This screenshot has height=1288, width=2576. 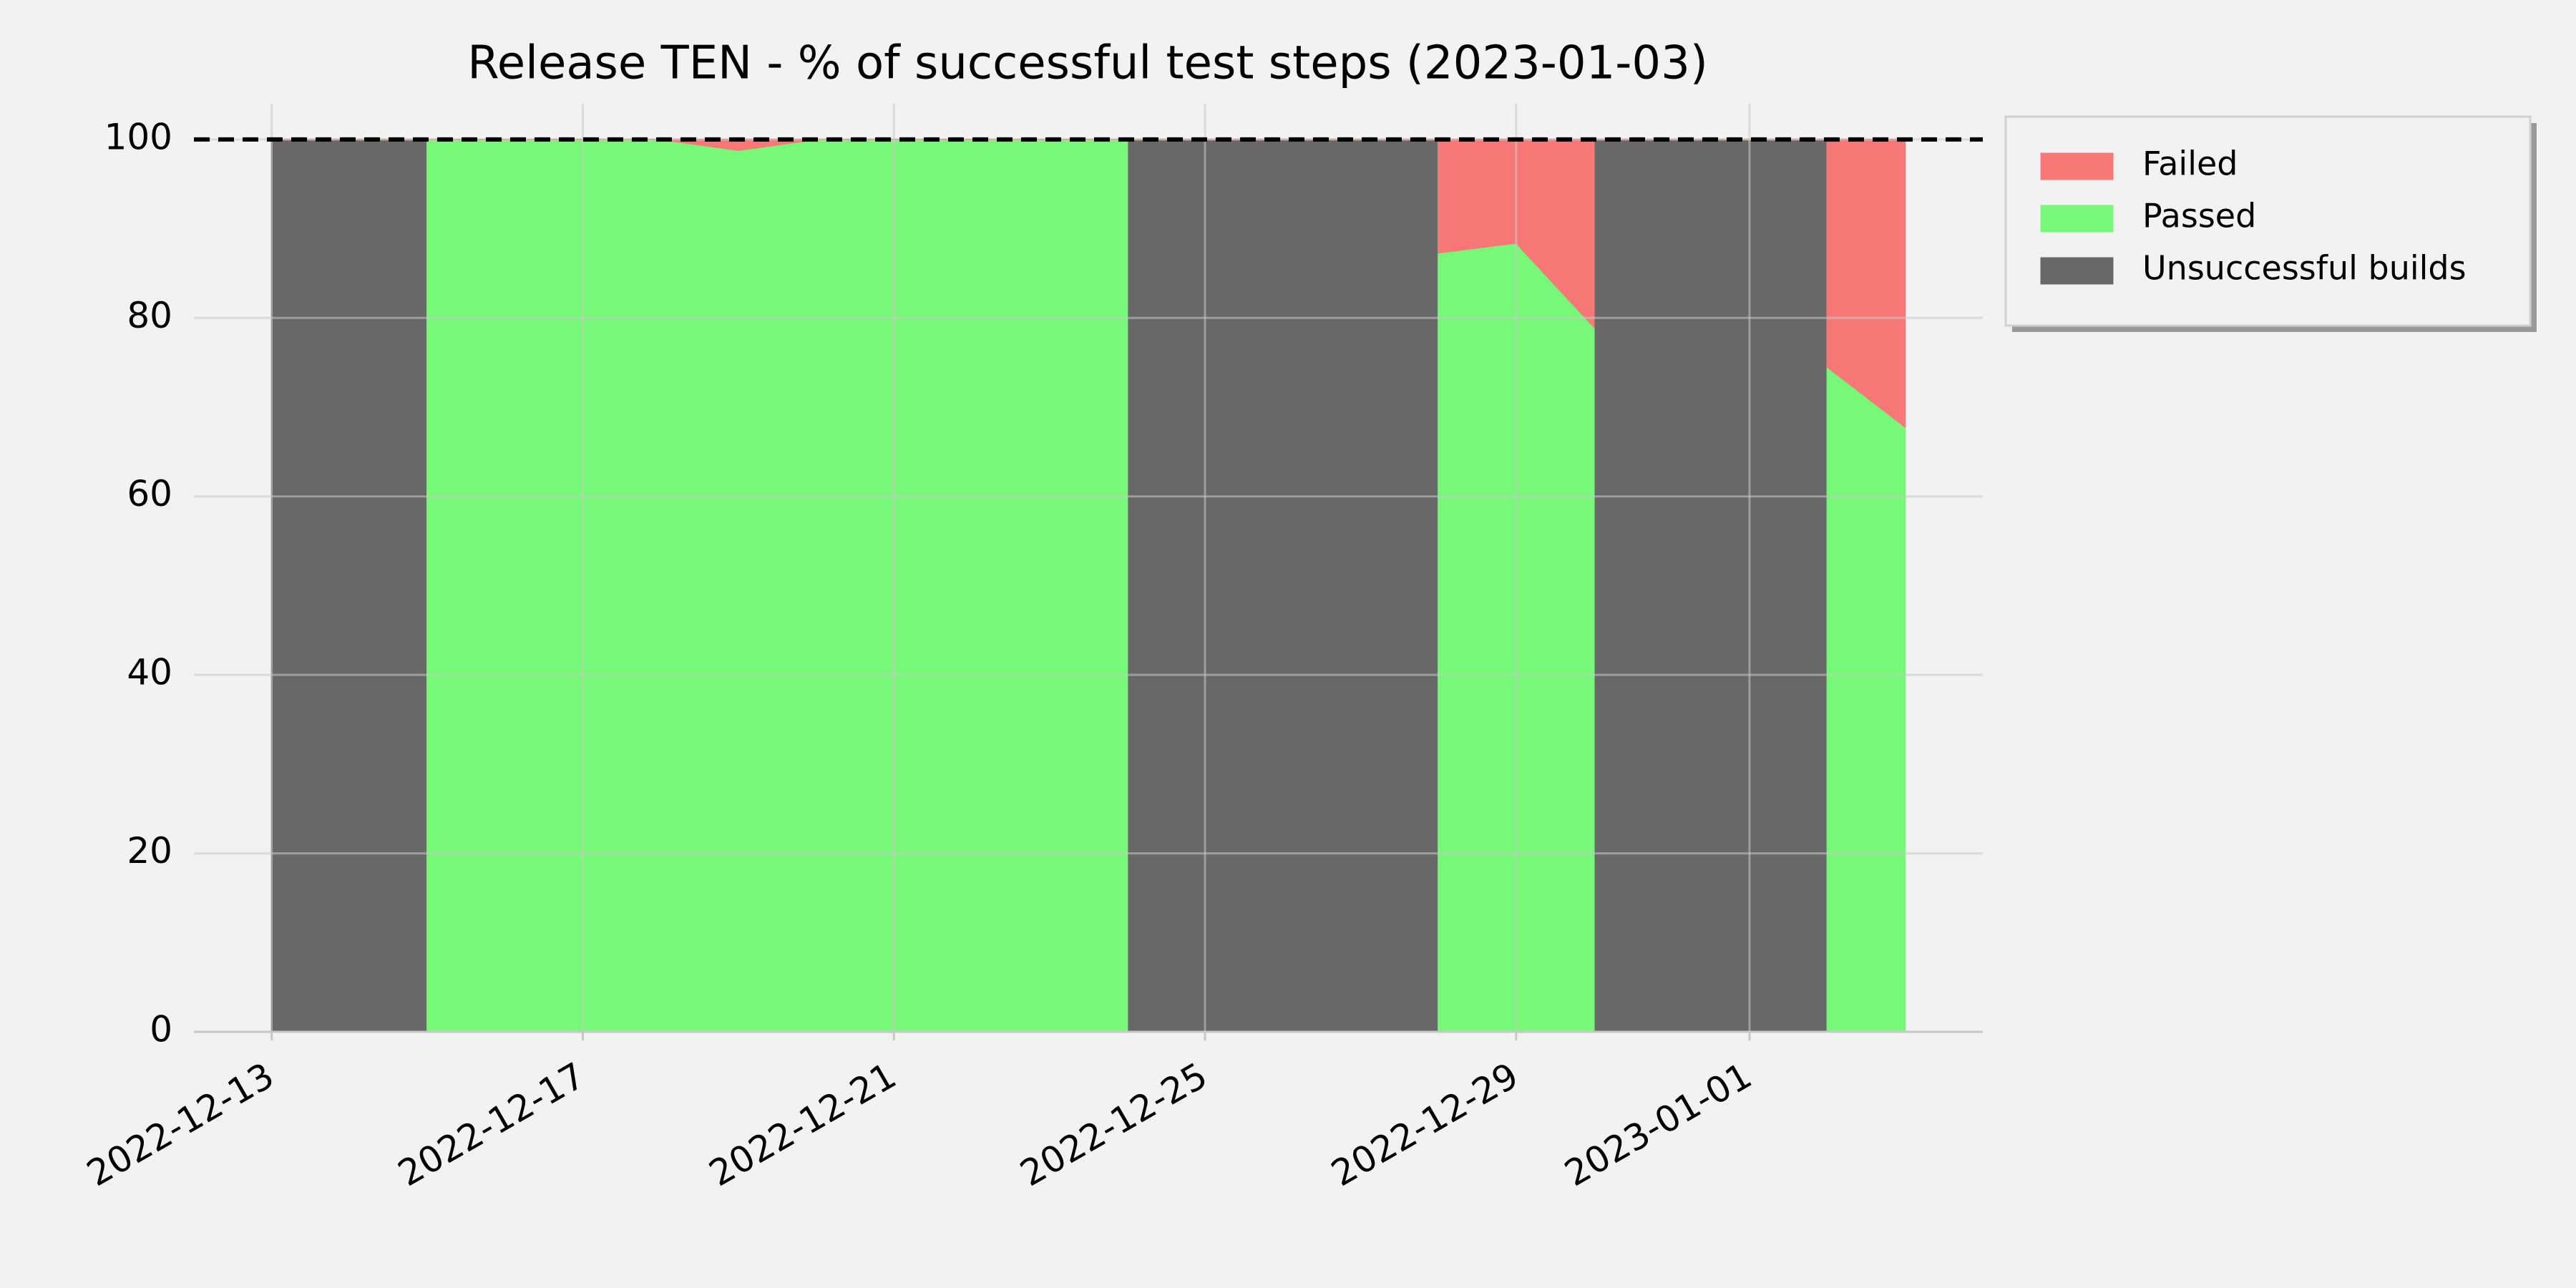 What do you see at coordinates (149, 493) in the screenshot?
I see `y-tick-label: 60` at bounding box center [149, 493].